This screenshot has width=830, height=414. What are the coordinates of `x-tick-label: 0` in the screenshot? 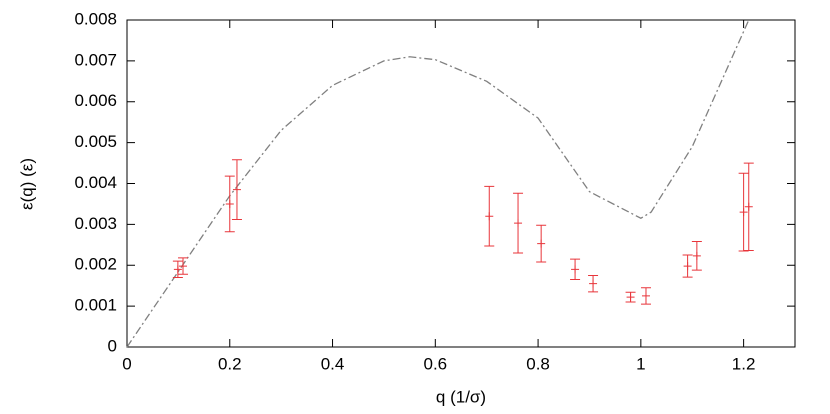 It's located at (126, 363).